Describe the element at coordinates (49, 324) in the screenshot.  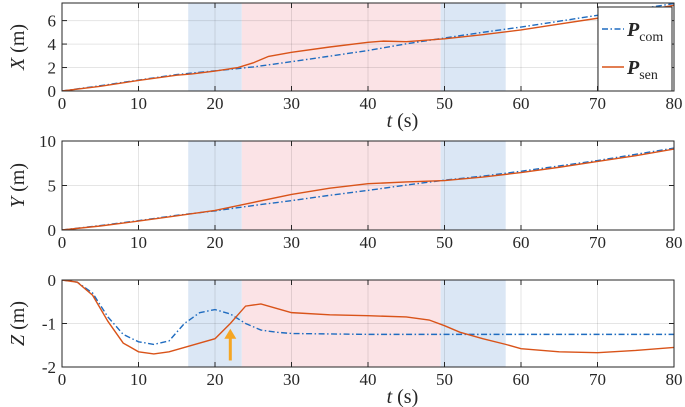
I see `y-tick-label: -1` at that location.